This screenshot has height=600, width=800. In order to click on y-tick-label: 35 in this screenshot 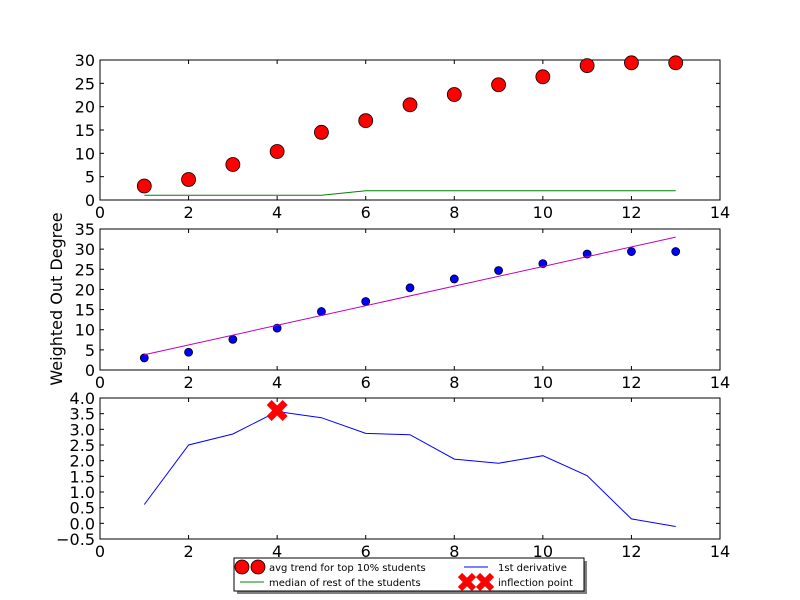, I will do `click(85, 229)`.